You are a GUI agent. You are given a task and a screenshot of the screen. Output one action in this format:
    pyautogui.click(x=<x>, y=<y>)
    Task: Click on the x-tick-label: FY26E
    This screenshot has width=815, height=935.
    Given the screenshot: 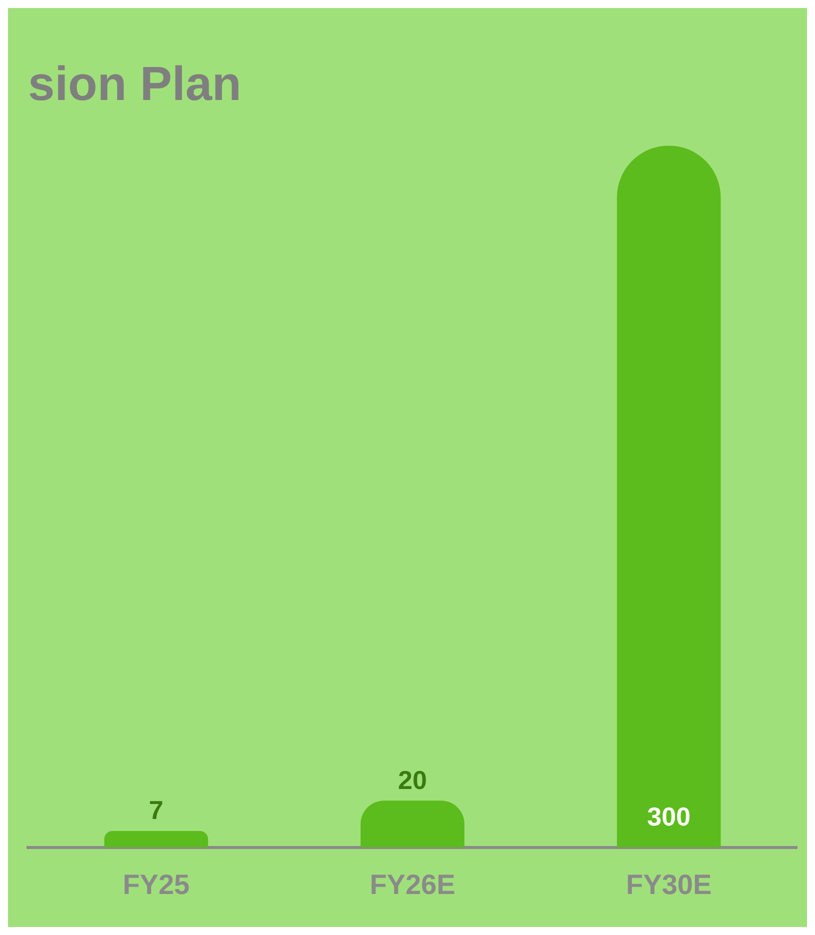 What is the action you would take?
    pyautogui.click(x=413, y=884)
    